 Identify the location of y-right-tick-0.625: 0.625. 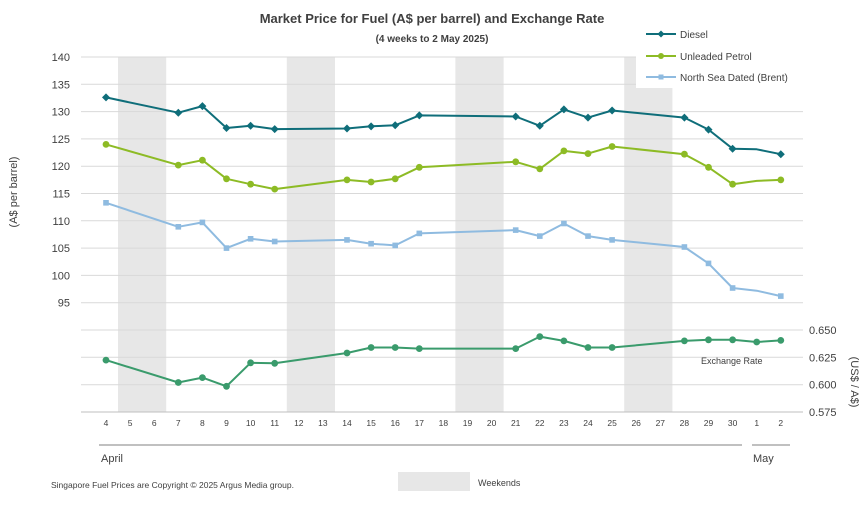
(823, 358).